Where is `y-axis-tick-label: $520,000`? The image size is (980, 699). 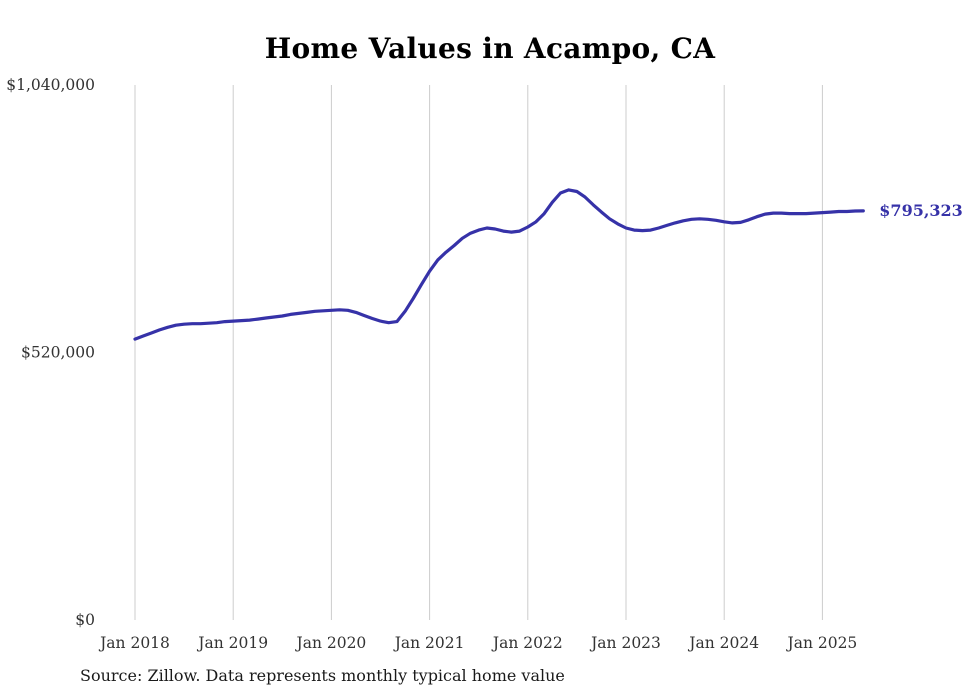
y-axis-tick-label: $520,000 is located at coordinates (58, 353).